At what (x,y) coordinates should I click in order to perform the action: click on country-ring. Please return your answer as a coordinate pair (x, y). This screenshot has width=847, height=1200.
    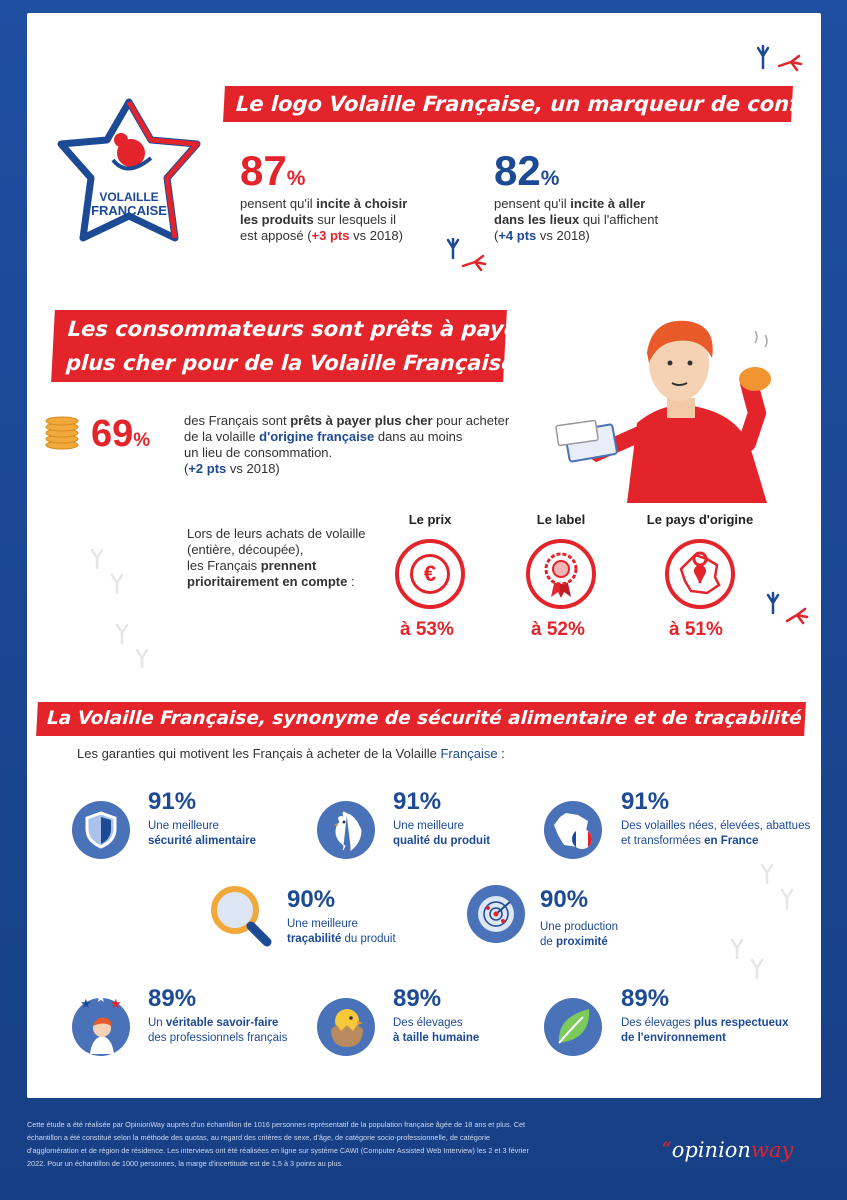
    Looking at the image, I should click on (700, 574).